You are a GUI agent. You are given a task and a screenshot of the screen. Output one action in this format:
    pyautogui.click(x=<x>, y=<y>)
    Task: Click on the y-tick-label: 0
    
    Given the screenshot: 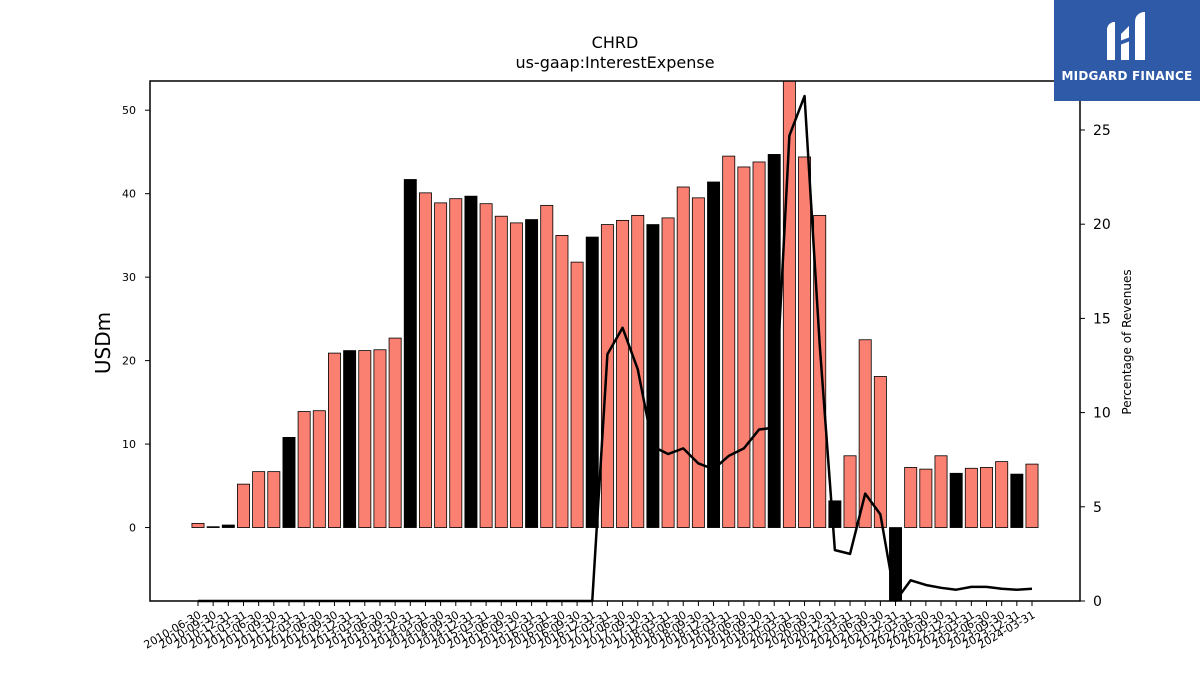 What is the action you would take?
    pyautogui.click(x=132, y=528)
    